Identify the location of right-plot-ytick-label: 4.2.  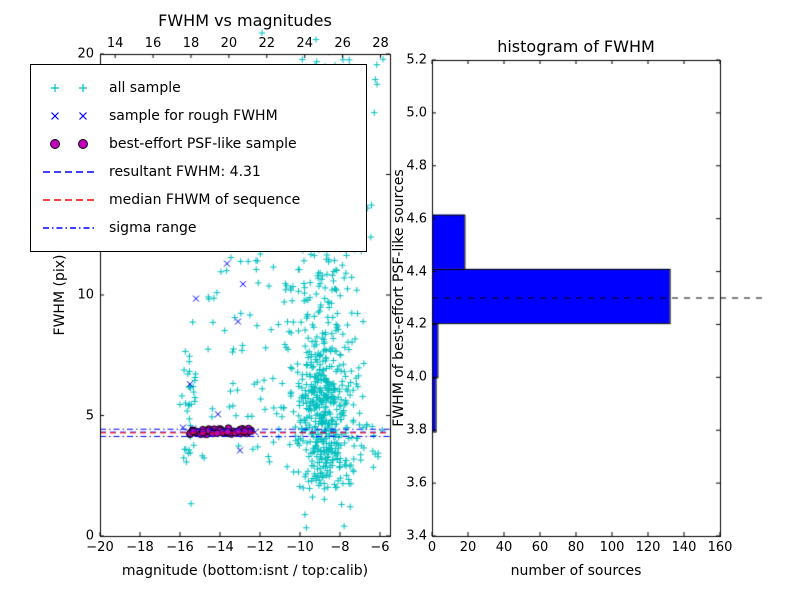
(416, 324).